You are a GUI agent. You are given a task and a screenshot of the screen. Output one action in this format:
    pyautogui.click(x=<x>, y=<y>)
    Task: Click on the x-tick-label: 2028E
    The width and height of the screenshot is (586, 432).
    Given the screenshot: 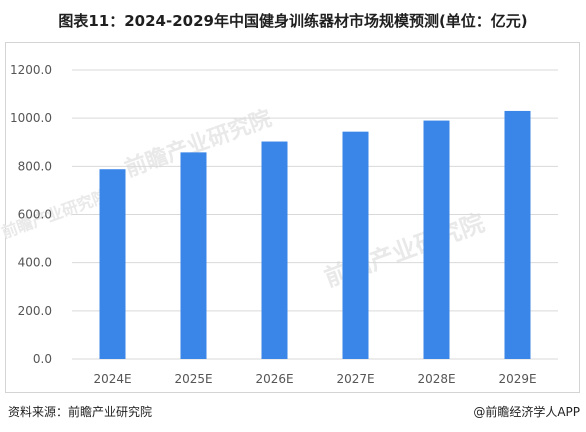 What is the action you would take?
    pyautogui.click(x=436, y=379)
    